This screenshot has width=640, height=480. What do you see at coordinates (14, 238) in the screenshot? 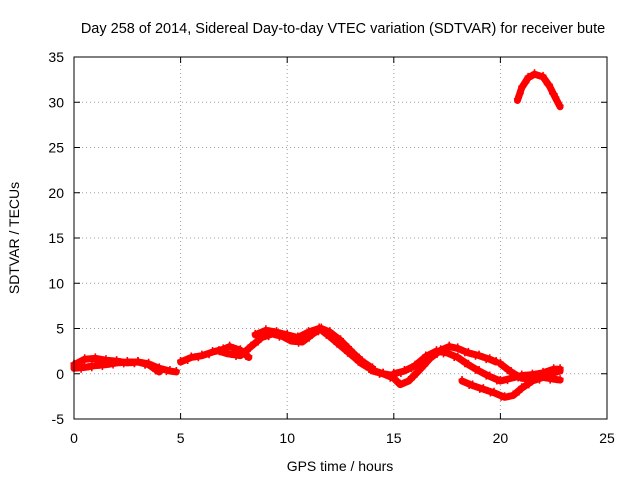
I see `y-axis-label: SDTVAR / TECUs` at bounding box center [14, 238].